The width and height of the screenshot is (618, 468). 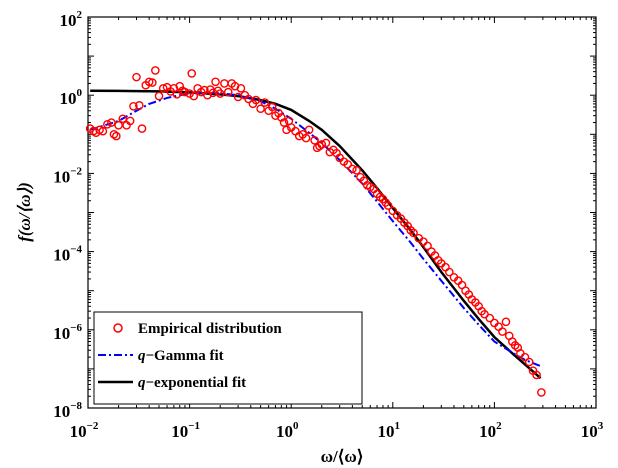 I want to click on x-tick-label-exponent: 2, so click(x=499, y=426).